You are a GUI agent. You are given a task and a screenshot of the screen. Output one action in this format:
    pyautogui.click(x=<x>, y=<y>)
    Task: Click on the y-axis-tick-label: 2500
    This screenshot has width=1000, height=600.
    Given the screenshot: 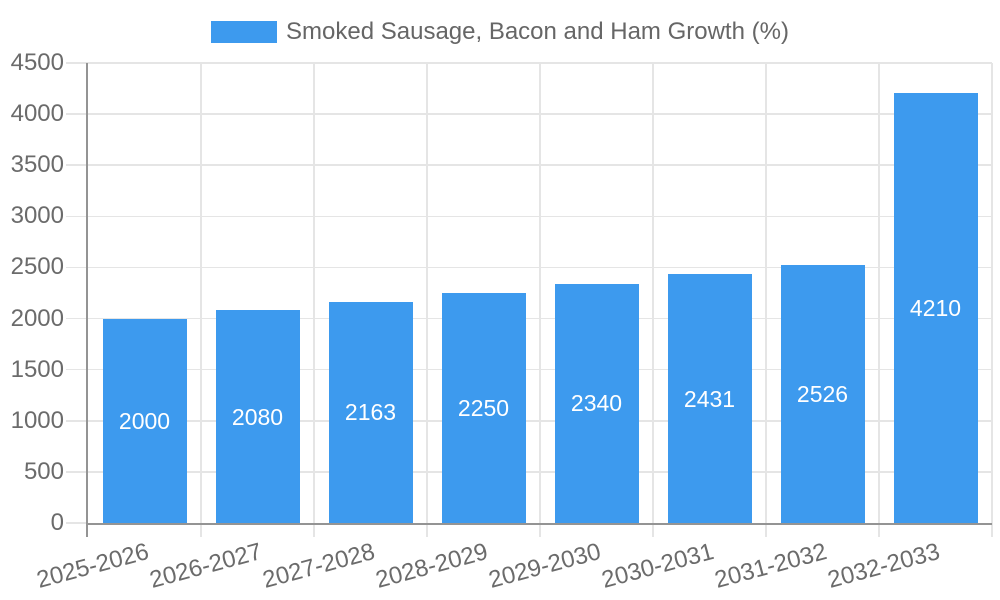 What is the action you would take?
    pyautogui.click(x=37, y=267)
    